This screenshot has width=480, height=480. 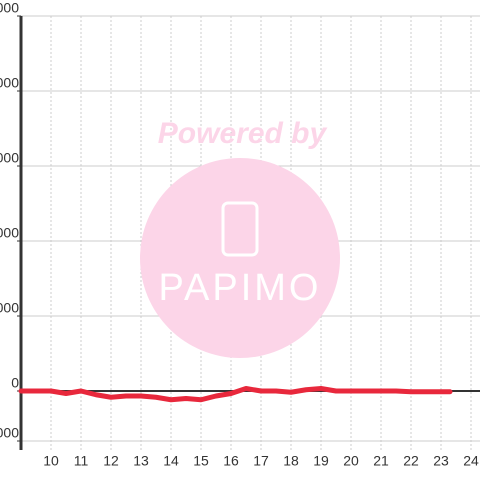 What do you see at coordinates (15, 383) in the screenshot?
I see `y-tick-label: 0` at bounding box center [15, 383].